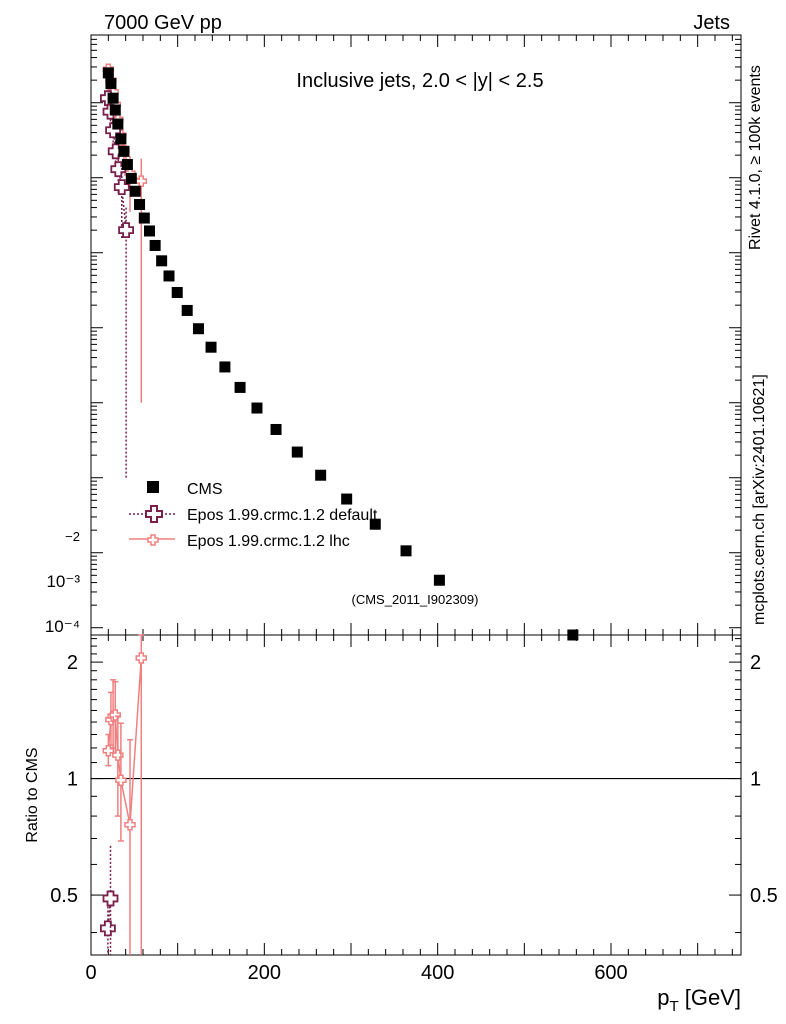  Describe the element at coordinates (154, 514) in the screenshot. I see `legend-epos-default-marker` at that location.